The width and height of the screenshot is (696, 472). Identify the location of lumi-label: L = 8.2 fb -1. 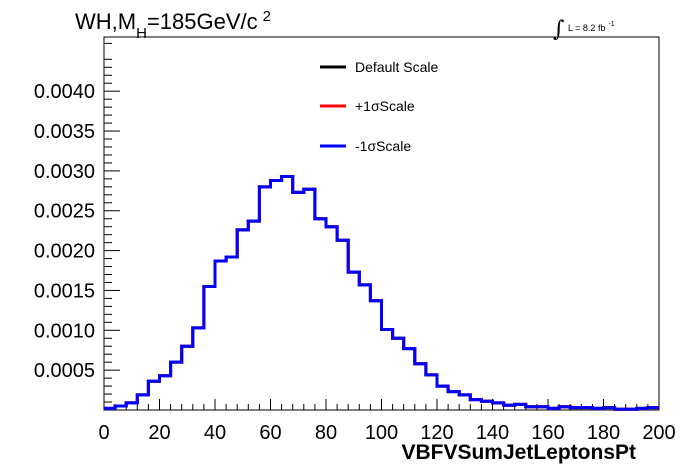
(591, 27).